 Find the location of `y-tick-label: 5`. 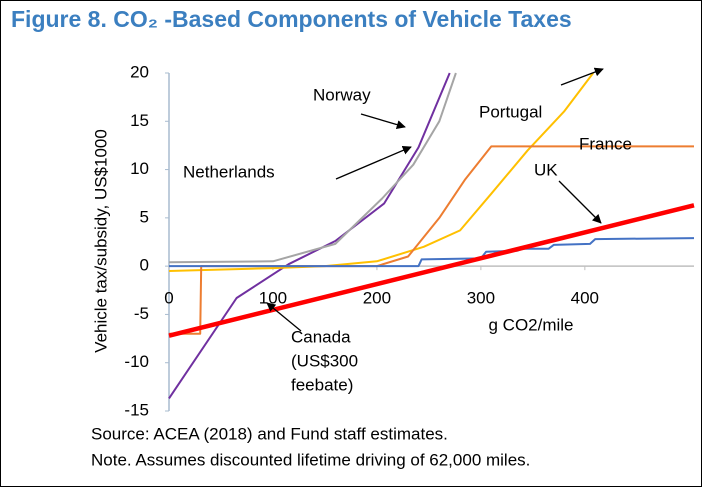

y-tick-label: 5 is located at coordinates (144, 216).